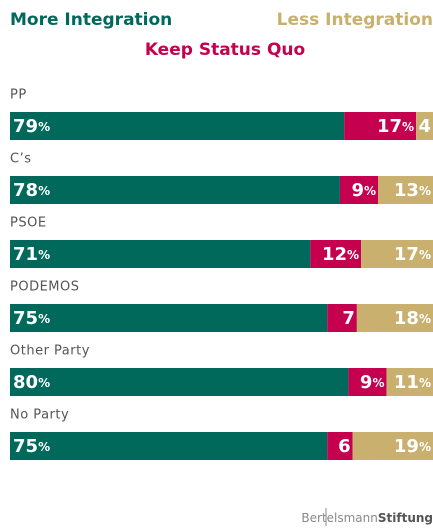 This screenshot has height=530, width=433. I want to click on value-number: 6, so click(344, 446).